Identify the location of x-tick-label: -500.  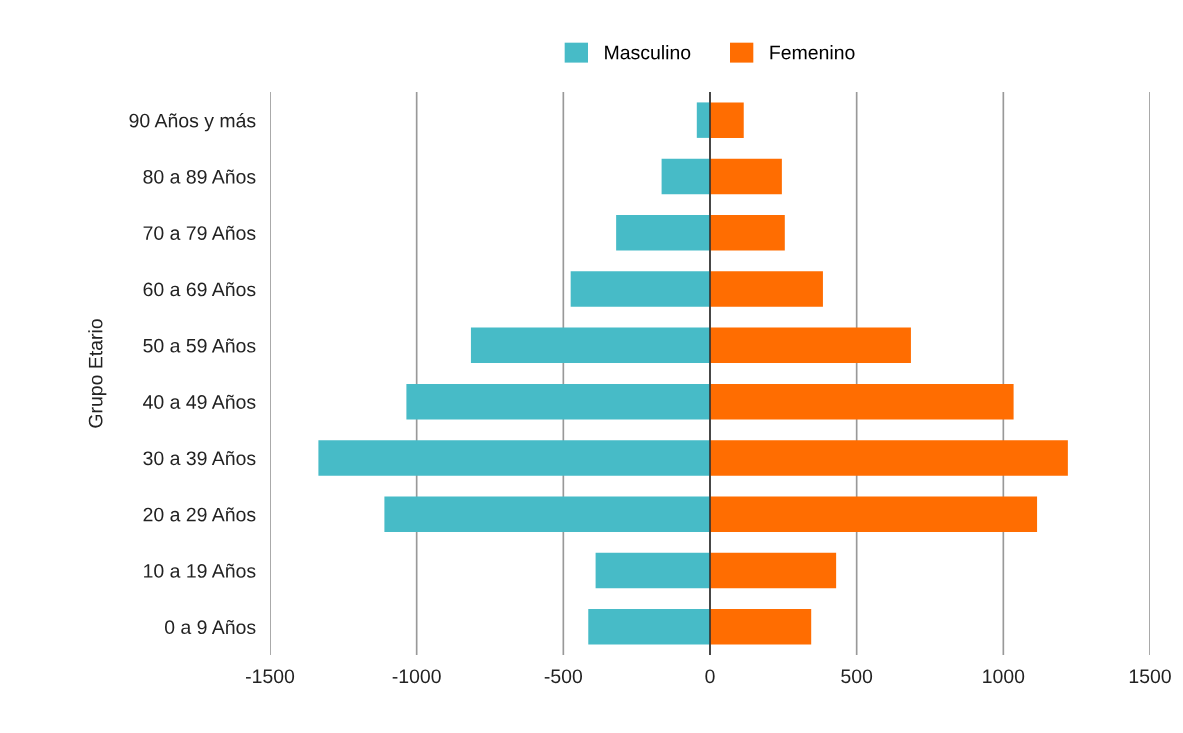
(563, 676).